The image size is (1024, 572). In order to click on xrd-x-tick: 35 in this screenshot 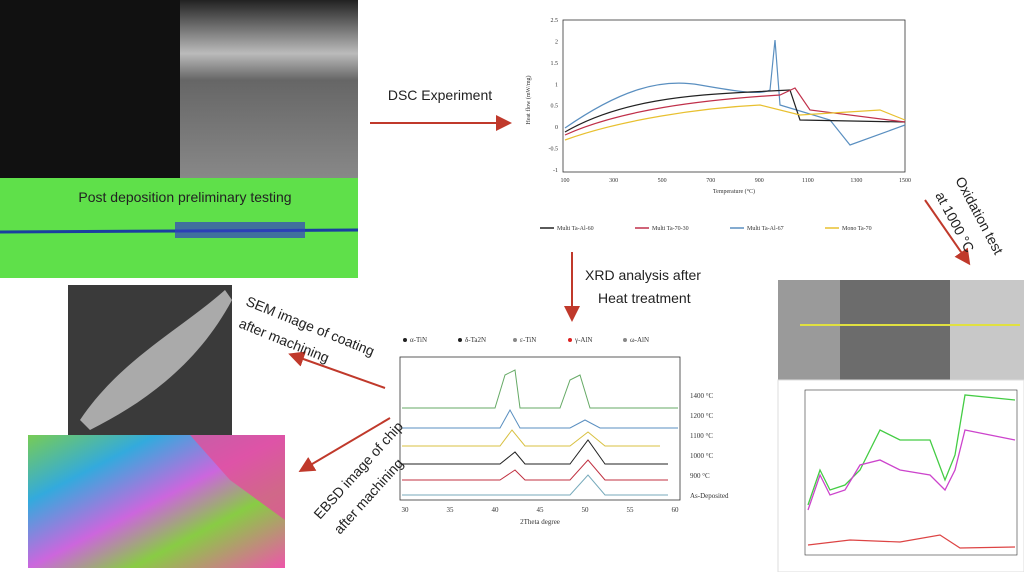, I will do `click(451, 510)`.